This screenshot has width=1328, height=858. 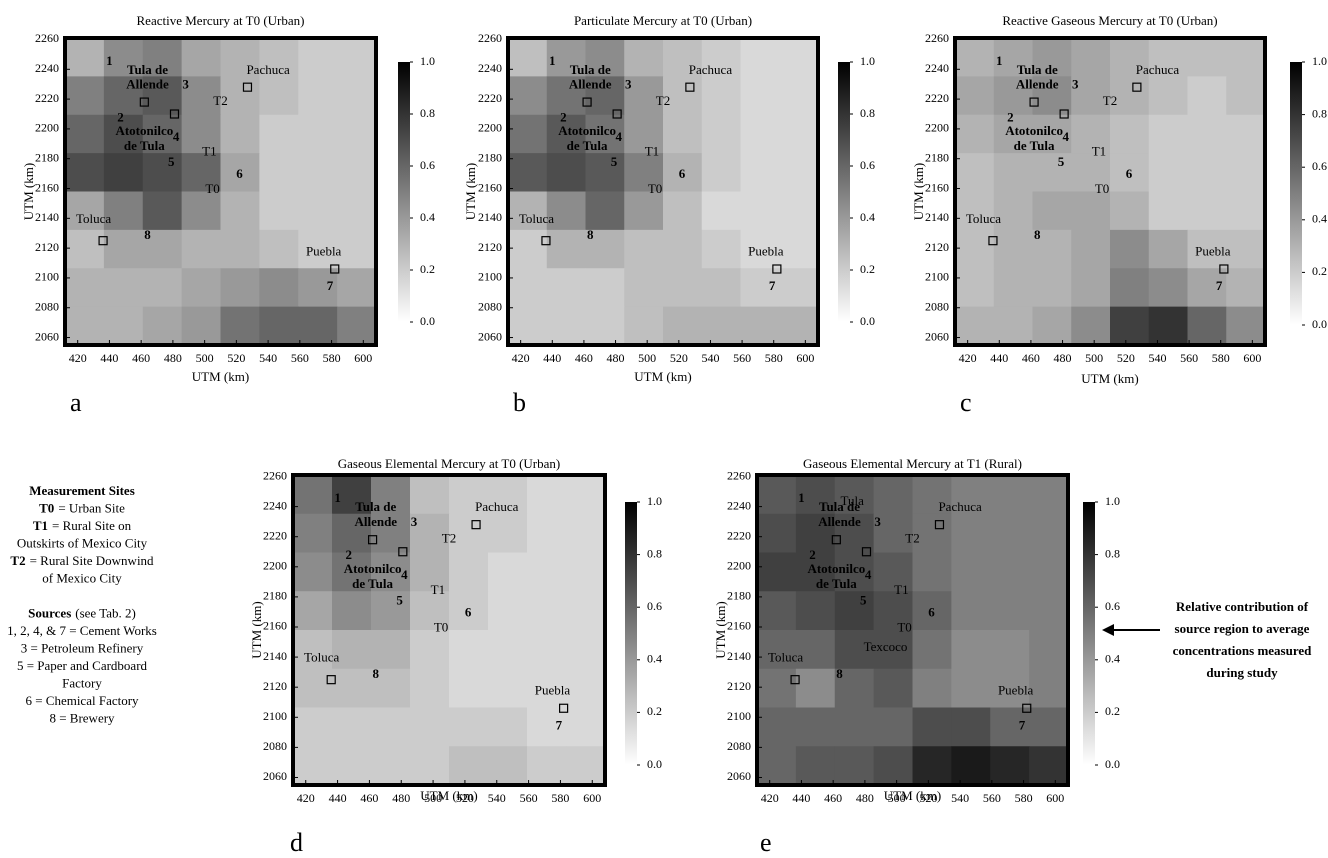 What do you see at coordinates (647, 358) in the screenshot?
I see `x-tick-label: 500` at bounding box center [647, 358].